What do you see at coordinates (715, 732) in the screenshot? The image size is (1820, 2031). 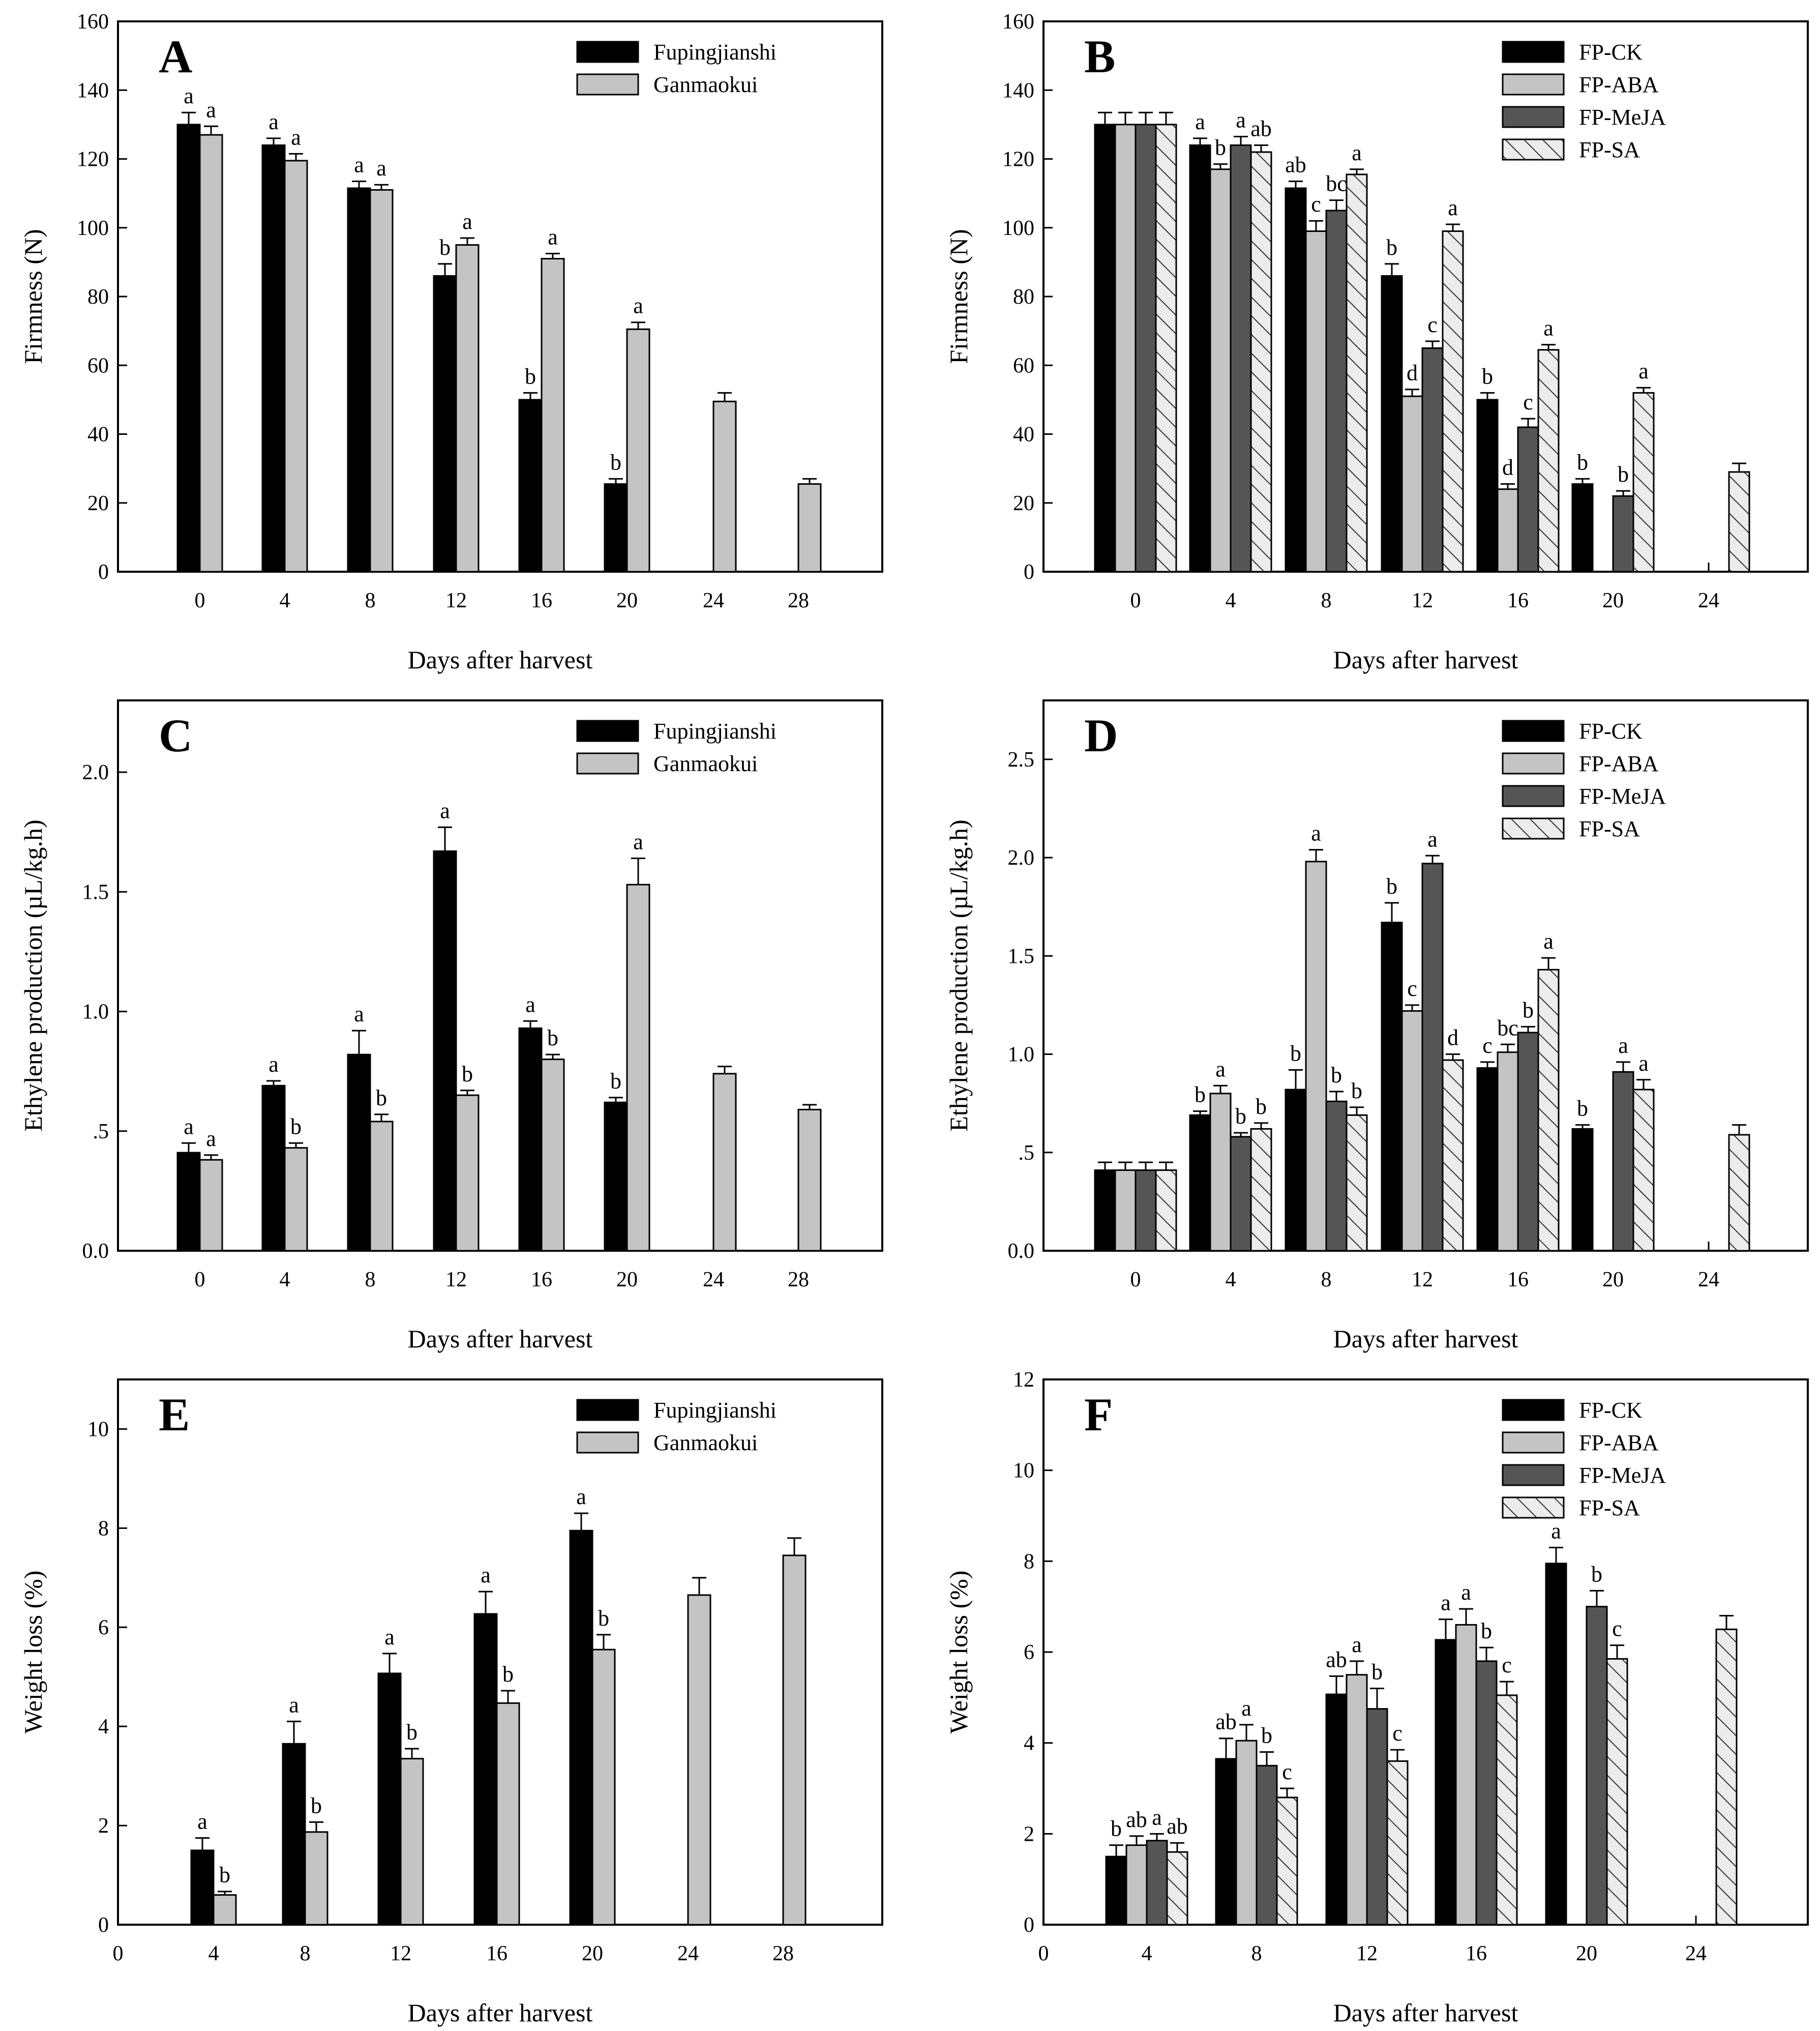 I see `legend-label: Fupingjianshi` at bounding box center [715, 732].